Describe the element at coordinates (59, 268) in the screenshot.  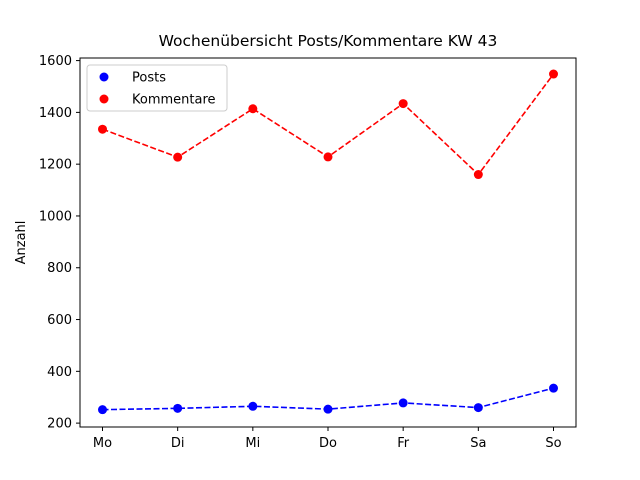
I see `y-tick-label: 800` at that location.